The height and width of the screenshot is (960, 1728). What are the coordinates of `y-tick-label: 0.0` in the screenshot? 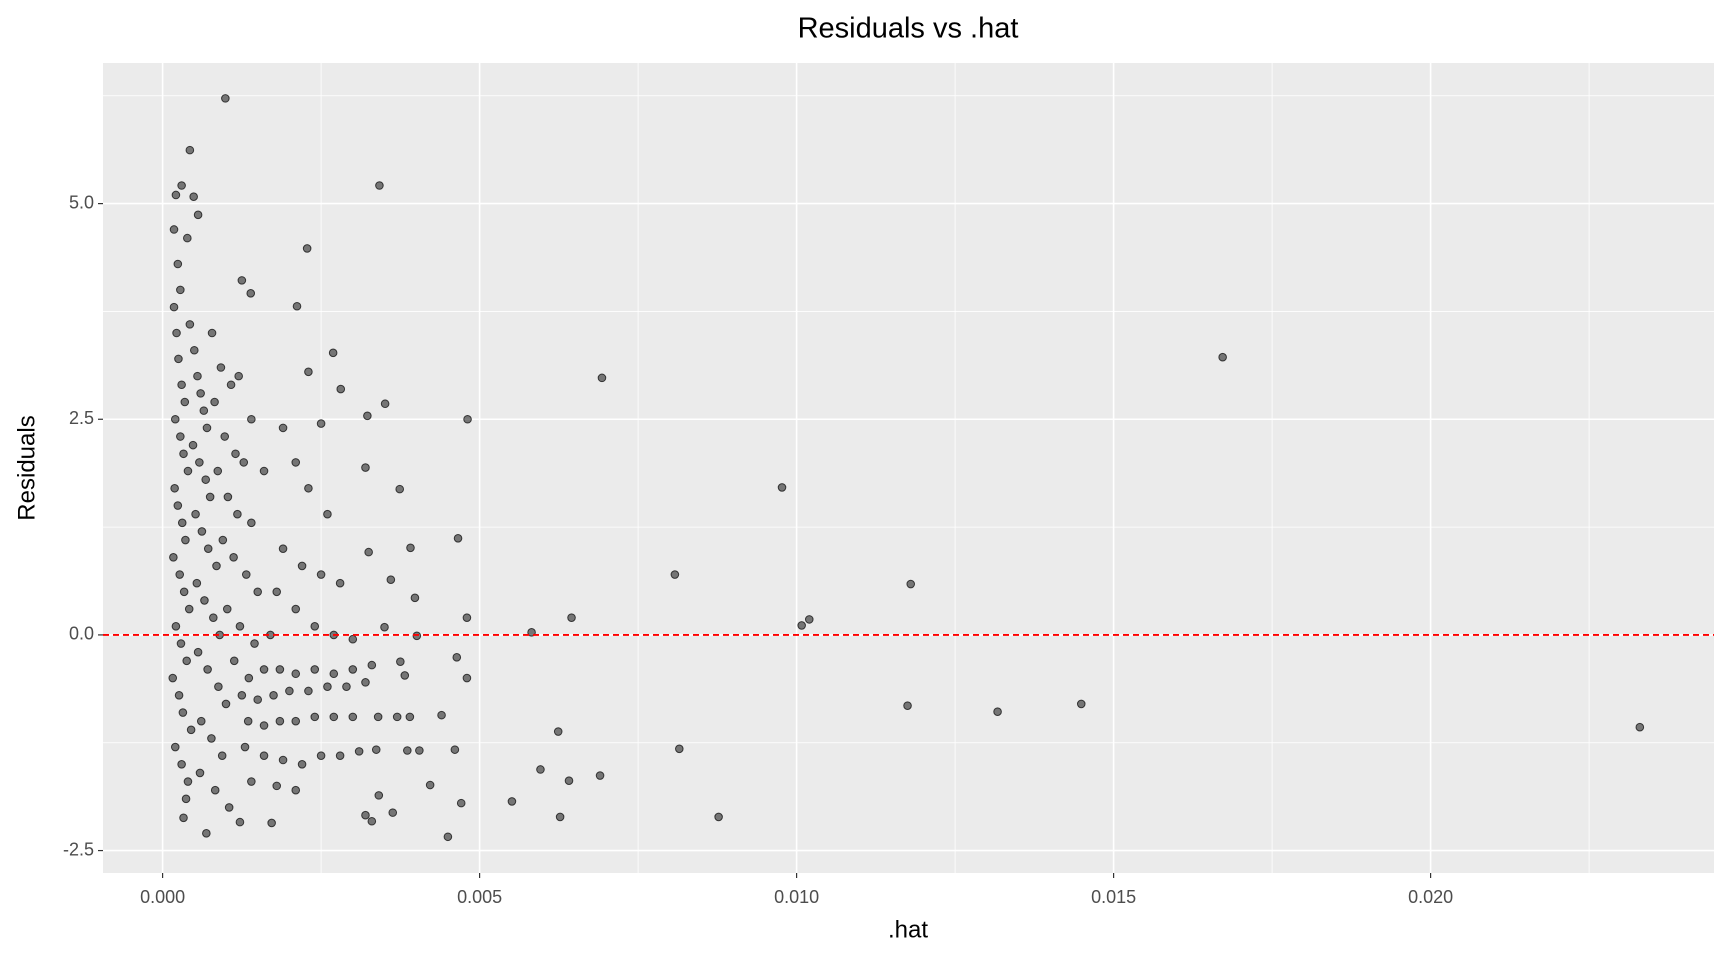 It's located at (81, 634).